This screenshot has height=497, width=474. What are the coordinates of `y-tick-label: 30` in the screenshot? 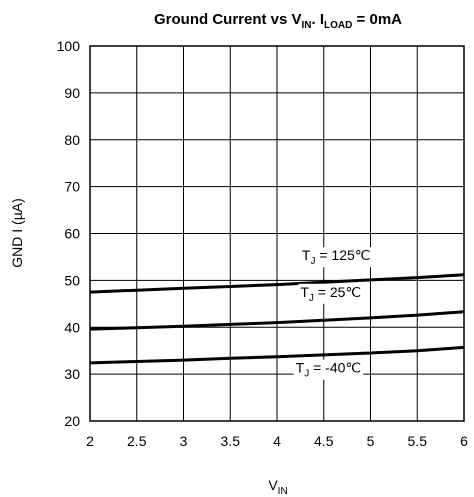 It's located at (72, 374).